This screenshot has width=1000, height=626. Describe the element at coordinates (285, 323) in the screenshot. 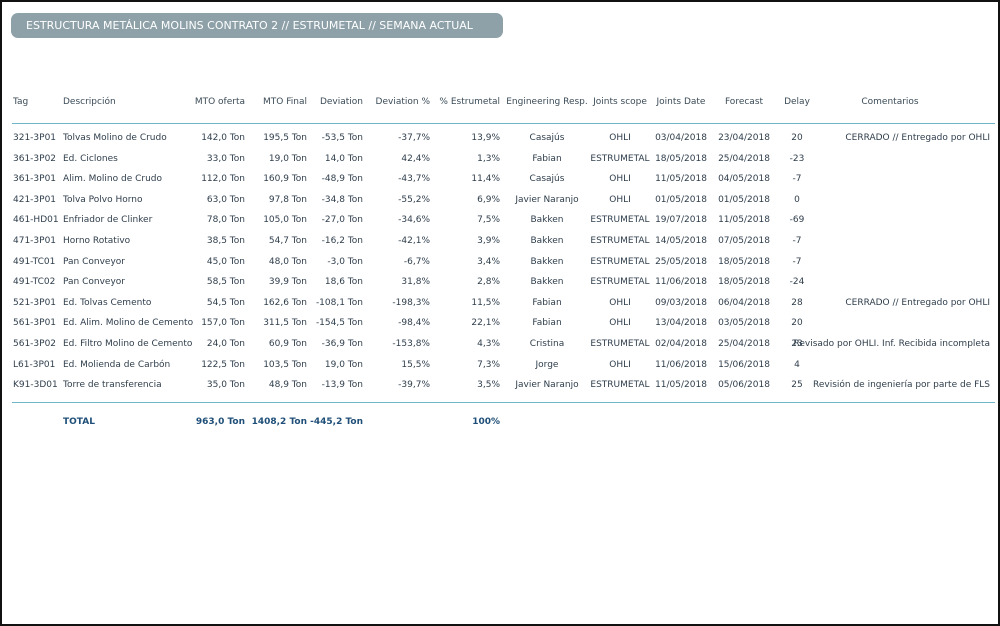

I see `cell: 311,5 Ton` at that location.